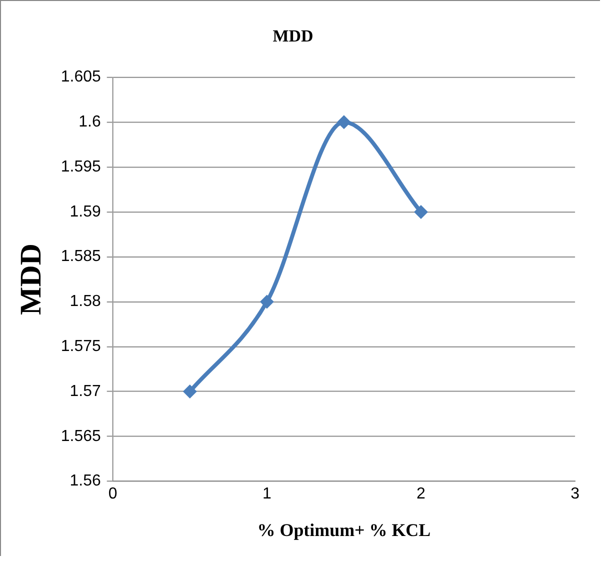 Image resolution: width=604 pixels, height=562 pixels. I want to click on x-tick-label: 2, so click(421, 493).